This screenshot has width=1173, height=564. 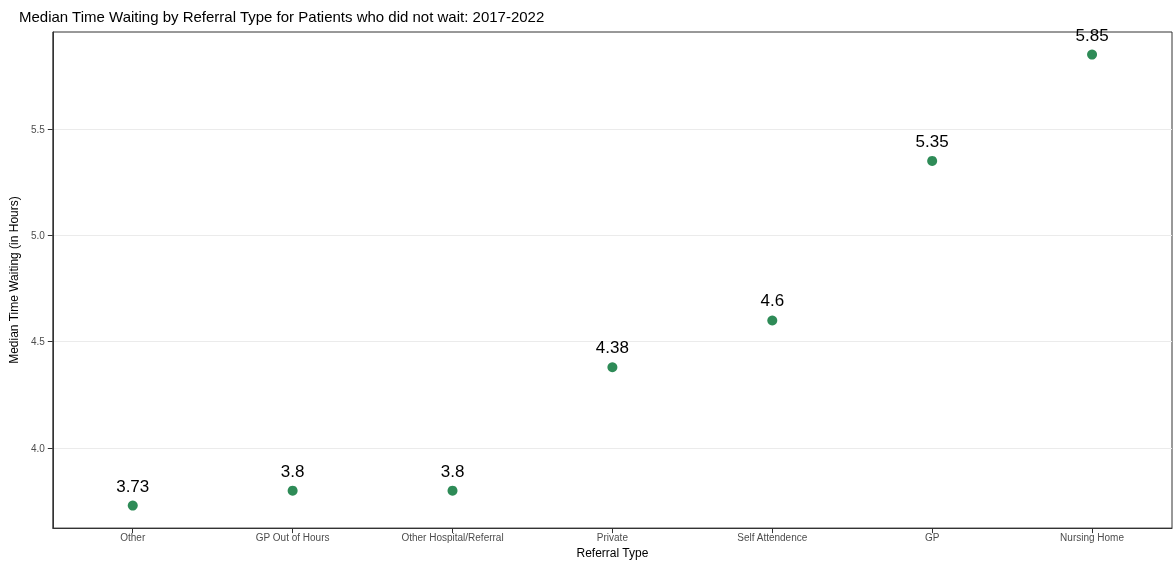 I want to click on data-label: 5.35, so click(x=932, y=141).